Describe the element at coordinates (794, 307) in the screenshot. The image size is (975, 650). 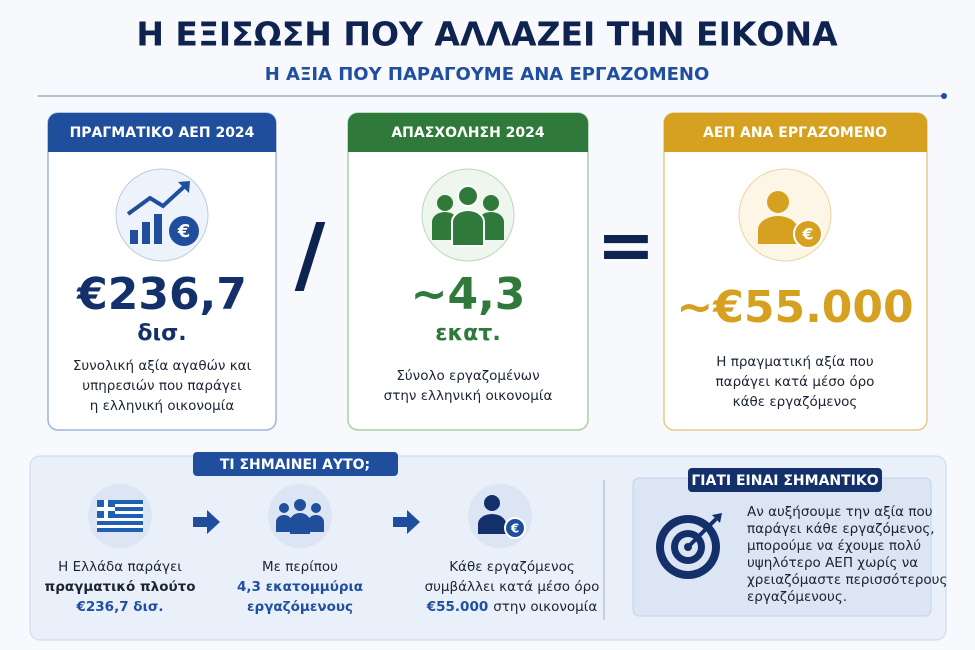
I see `card-value: ~€55.000` at that location.